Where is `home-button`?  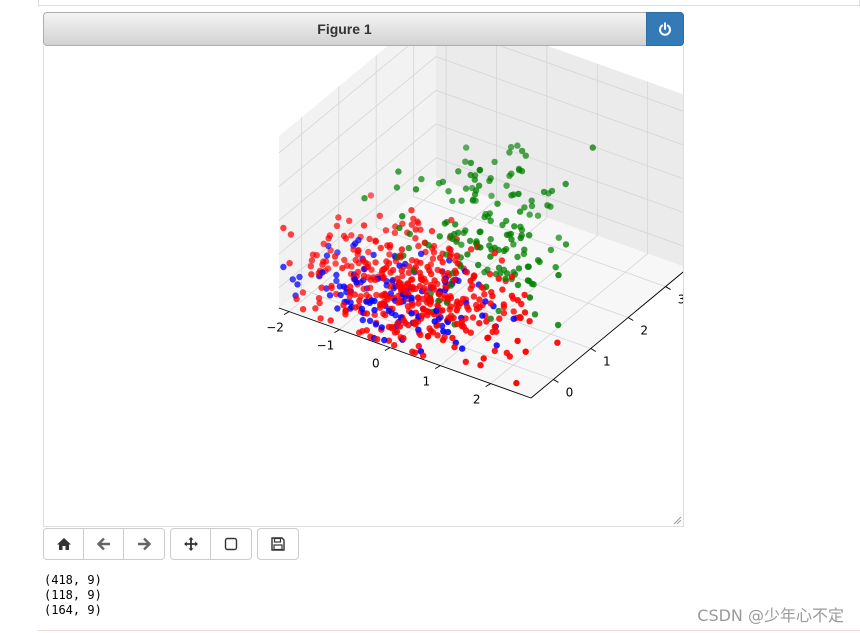 home-button is located at coordinates (64, 544).